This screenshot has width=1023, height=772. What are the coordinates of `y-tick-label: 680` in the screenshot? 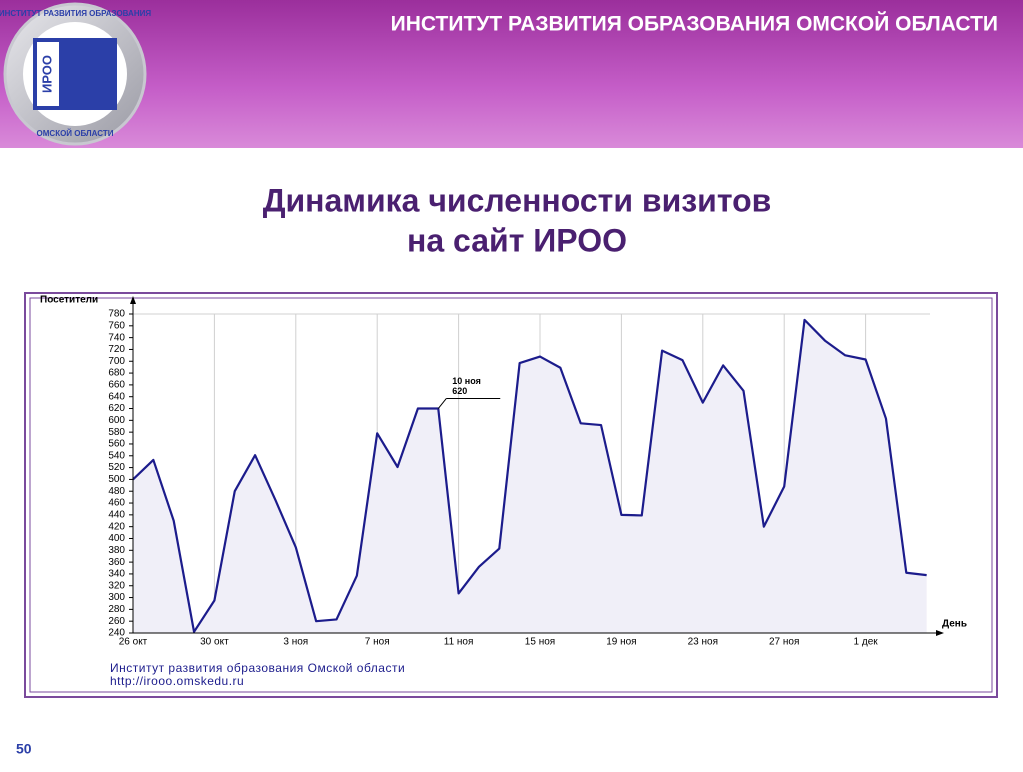 It's located at (116, 373).